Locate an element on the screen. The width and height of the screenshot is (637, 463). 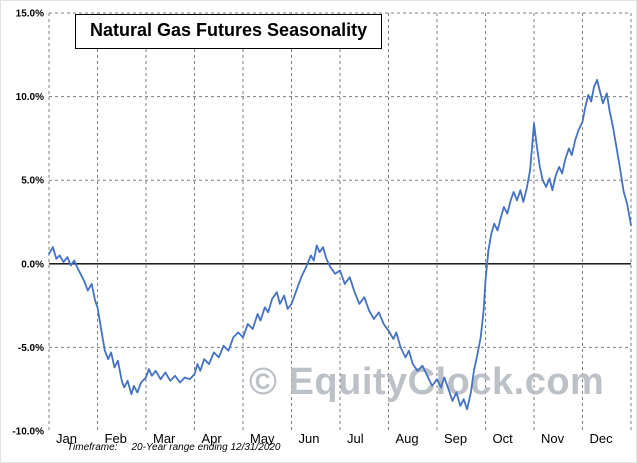
y-tick-label: -5.0% is located at coordinates (31, 348).